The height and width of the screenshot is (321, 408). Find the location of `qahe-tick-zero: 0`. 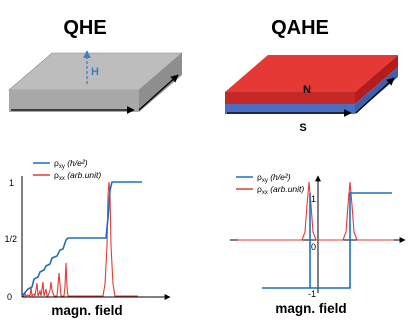

qahe-tick-zero: 0 is located at coordinates (313, 247).